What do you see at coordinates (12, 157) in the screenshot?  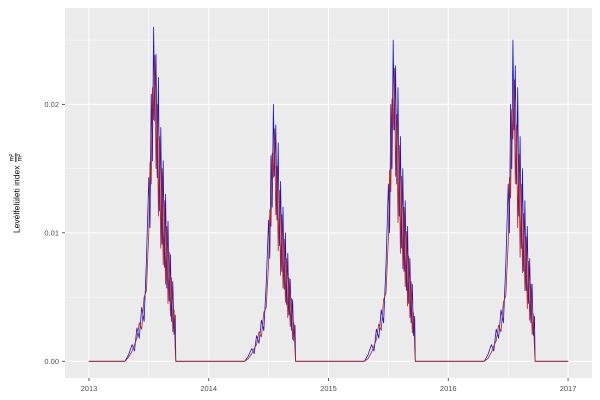 I see `y-axis-fraction-numerator: m²` at bounding box center [12, 157].